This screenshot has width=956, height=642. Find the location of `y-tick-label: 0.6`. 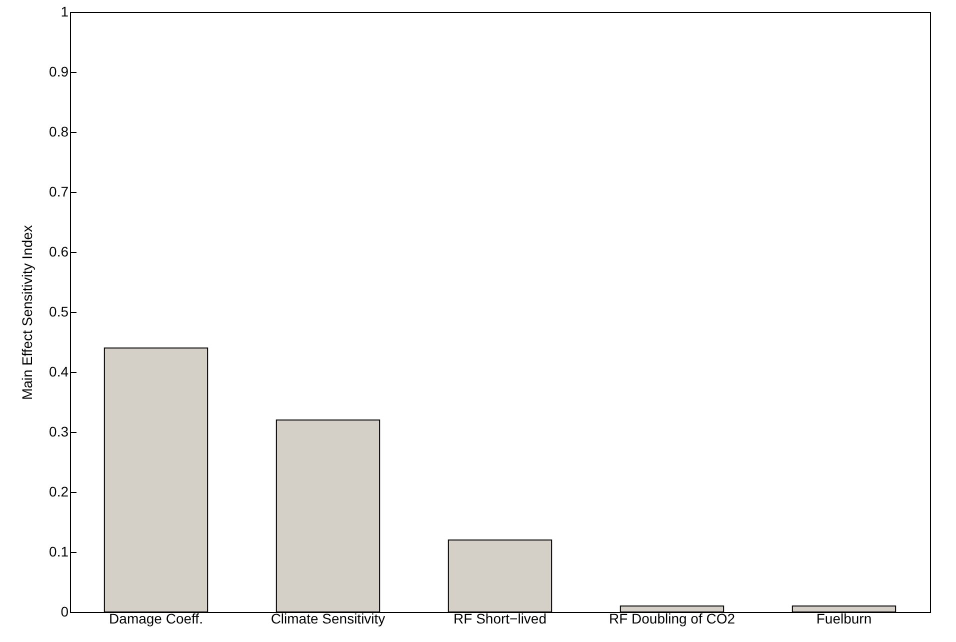

y-tick-label: 0.6 is located at coordinates (59, 252).